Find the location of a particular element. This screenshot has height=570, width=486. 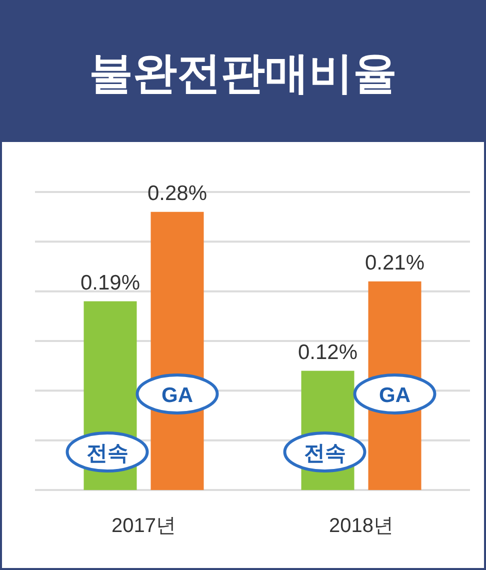

data-label: 0.12% is located at coordinates (328, 352).